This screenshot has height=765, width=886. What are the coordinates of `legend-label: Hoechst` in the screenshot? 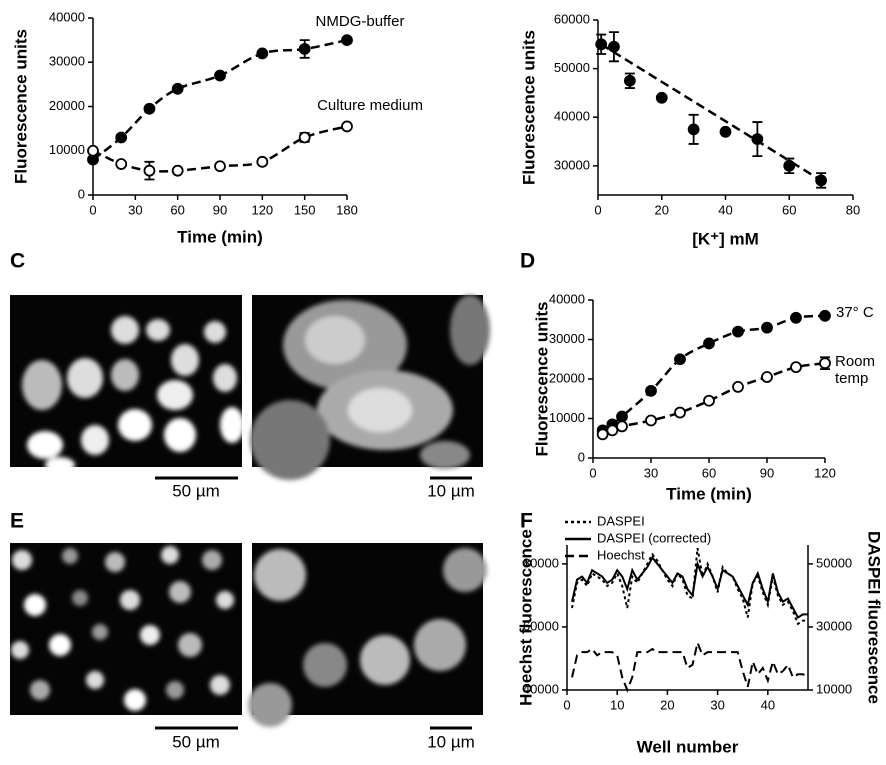 It's located at (621, 554).